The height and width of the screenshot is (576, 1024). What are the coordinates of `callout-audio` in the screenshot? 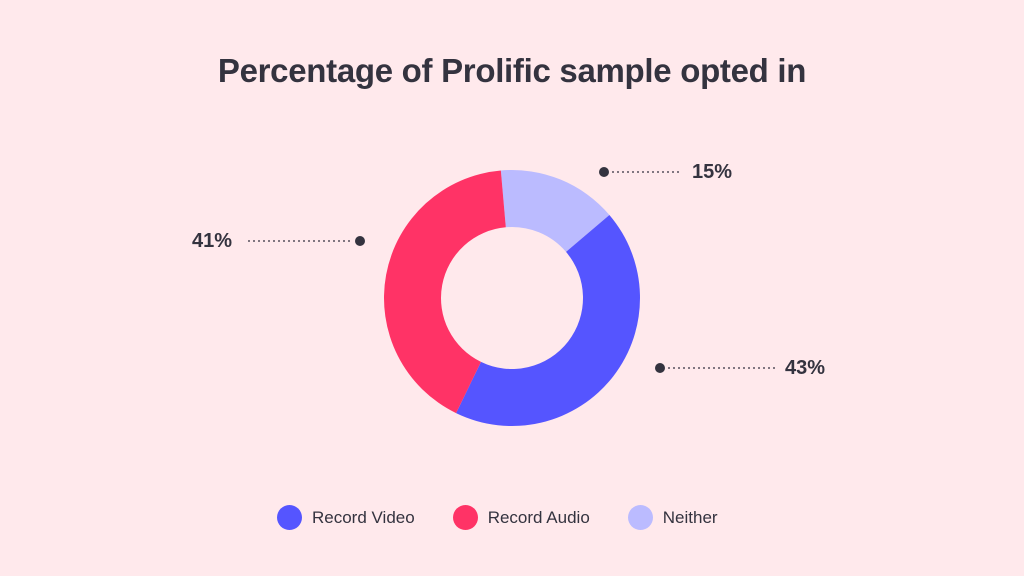 It's located at (306, 241).